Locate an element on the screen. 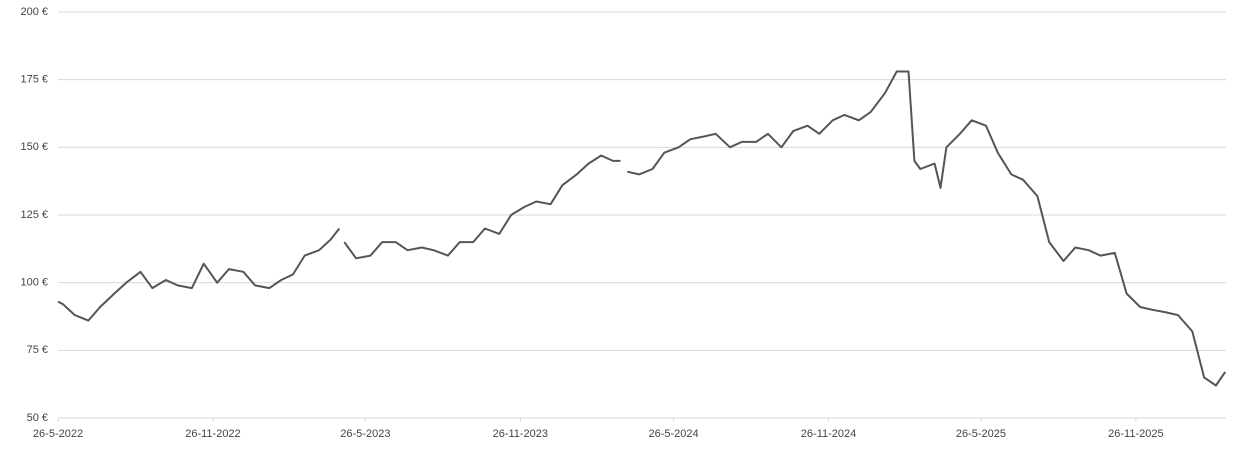  y-tick-label: 50 € is located at coordinates (37, 418).